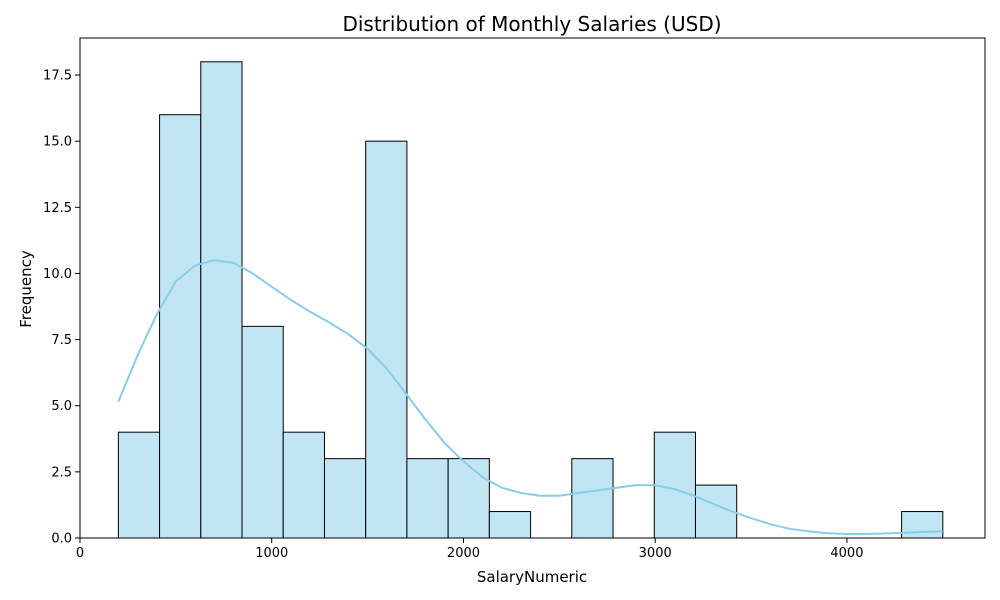 This screenshot has height=600, width=1000. What do you see at coordinates (61, 539) in the screenshot?
I see `y-tick-label: 0.0` at bounding box center [61, 539].